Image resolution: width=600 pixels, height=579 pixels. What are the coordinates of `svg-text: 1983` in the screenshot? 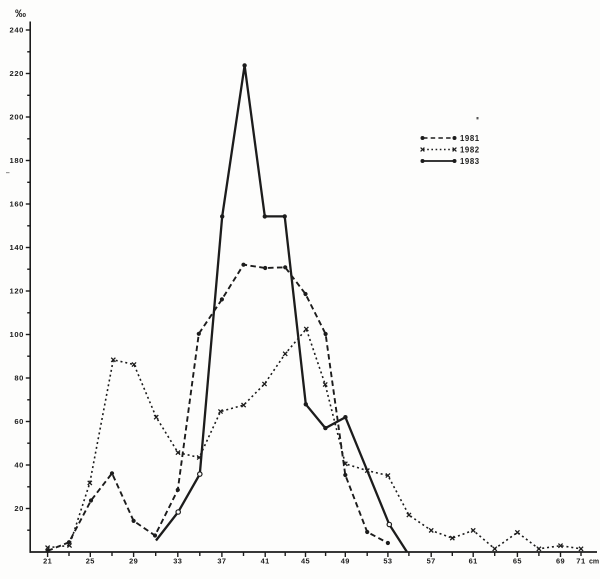 It's located at (470, 161).